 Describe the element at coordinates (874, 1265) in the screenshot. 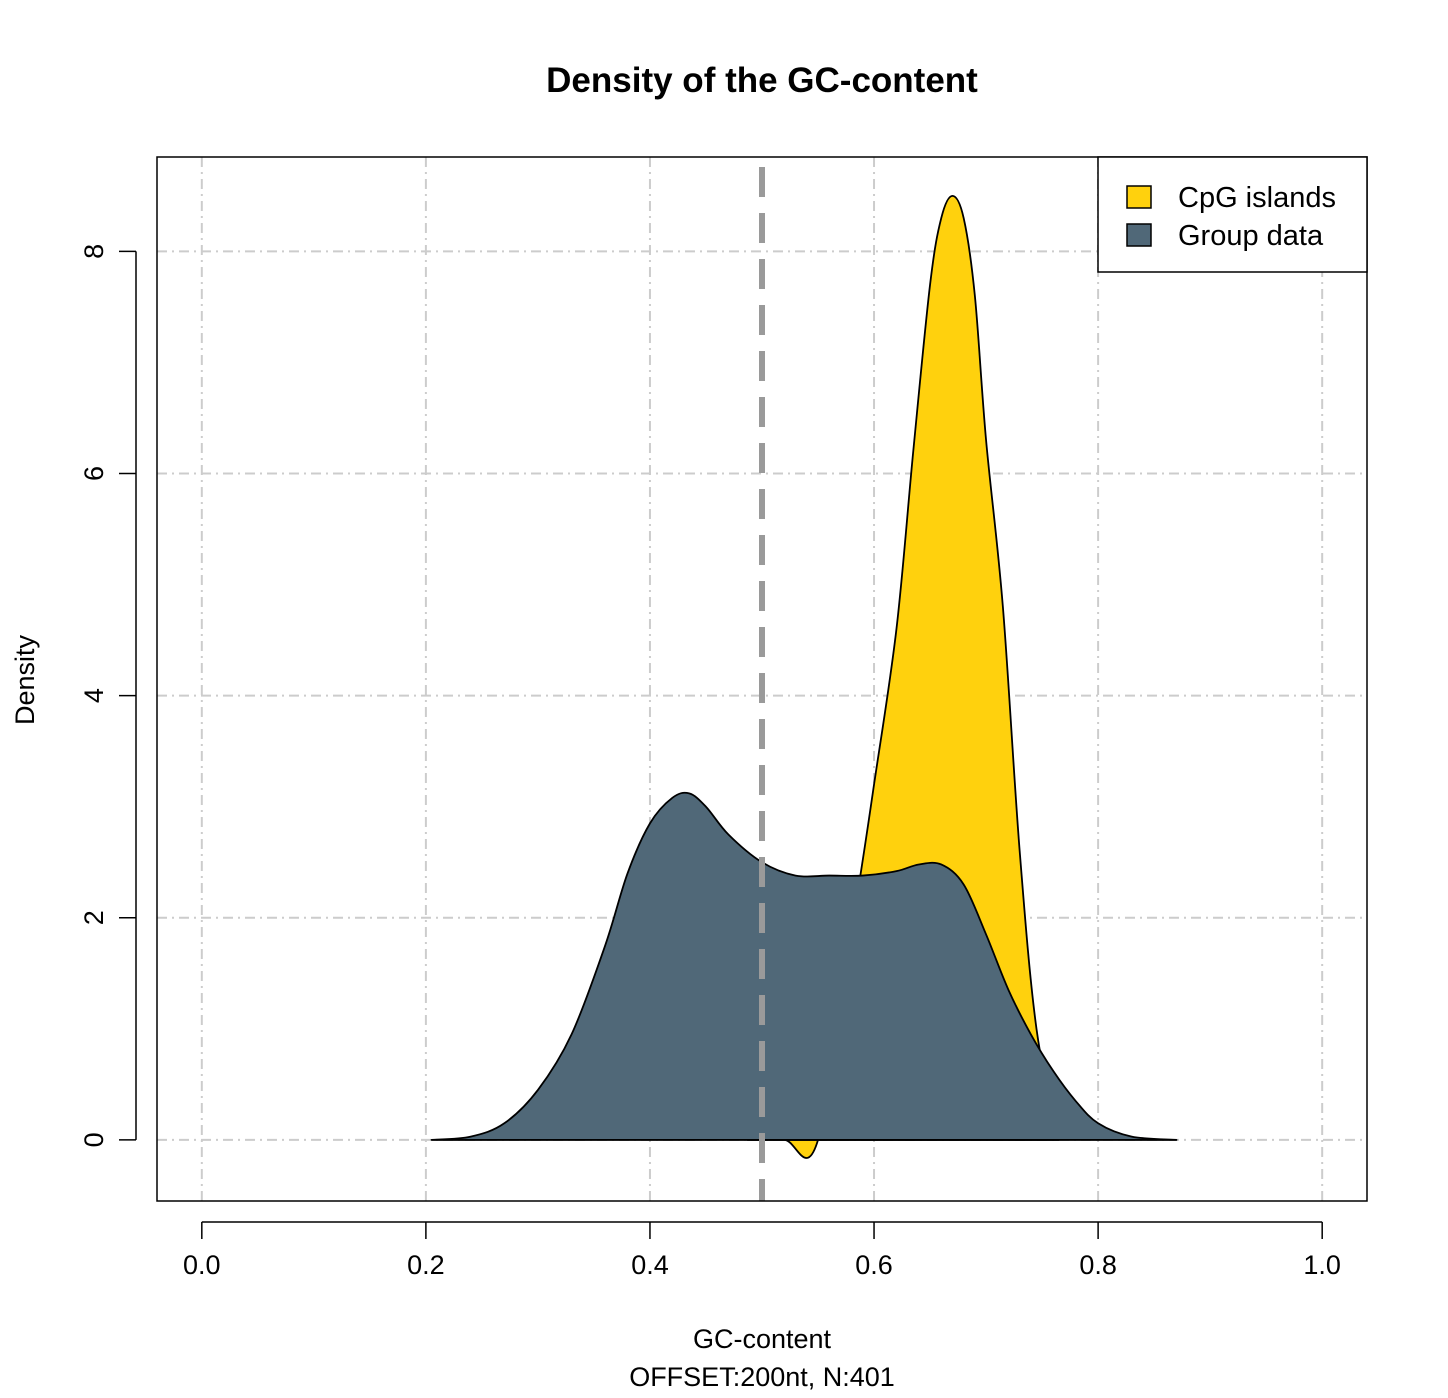

I see `x-tick-label-3: 0.6` at that location.